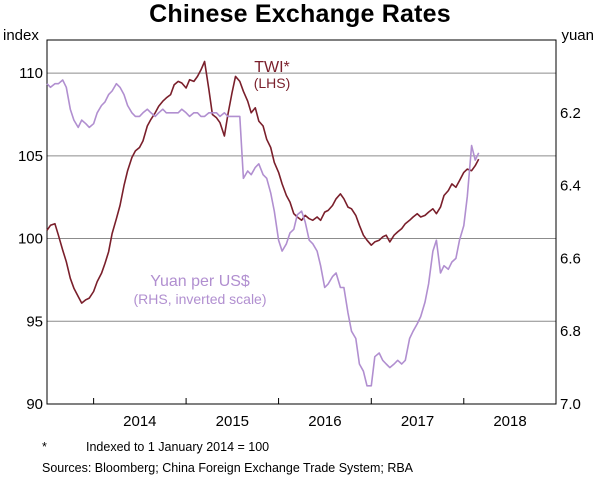 The width and height of the screenshot is (600, 481). Describe the element at coordinates (34, 321) in the screenshot. I see `left-tick-label: 95` at that location.